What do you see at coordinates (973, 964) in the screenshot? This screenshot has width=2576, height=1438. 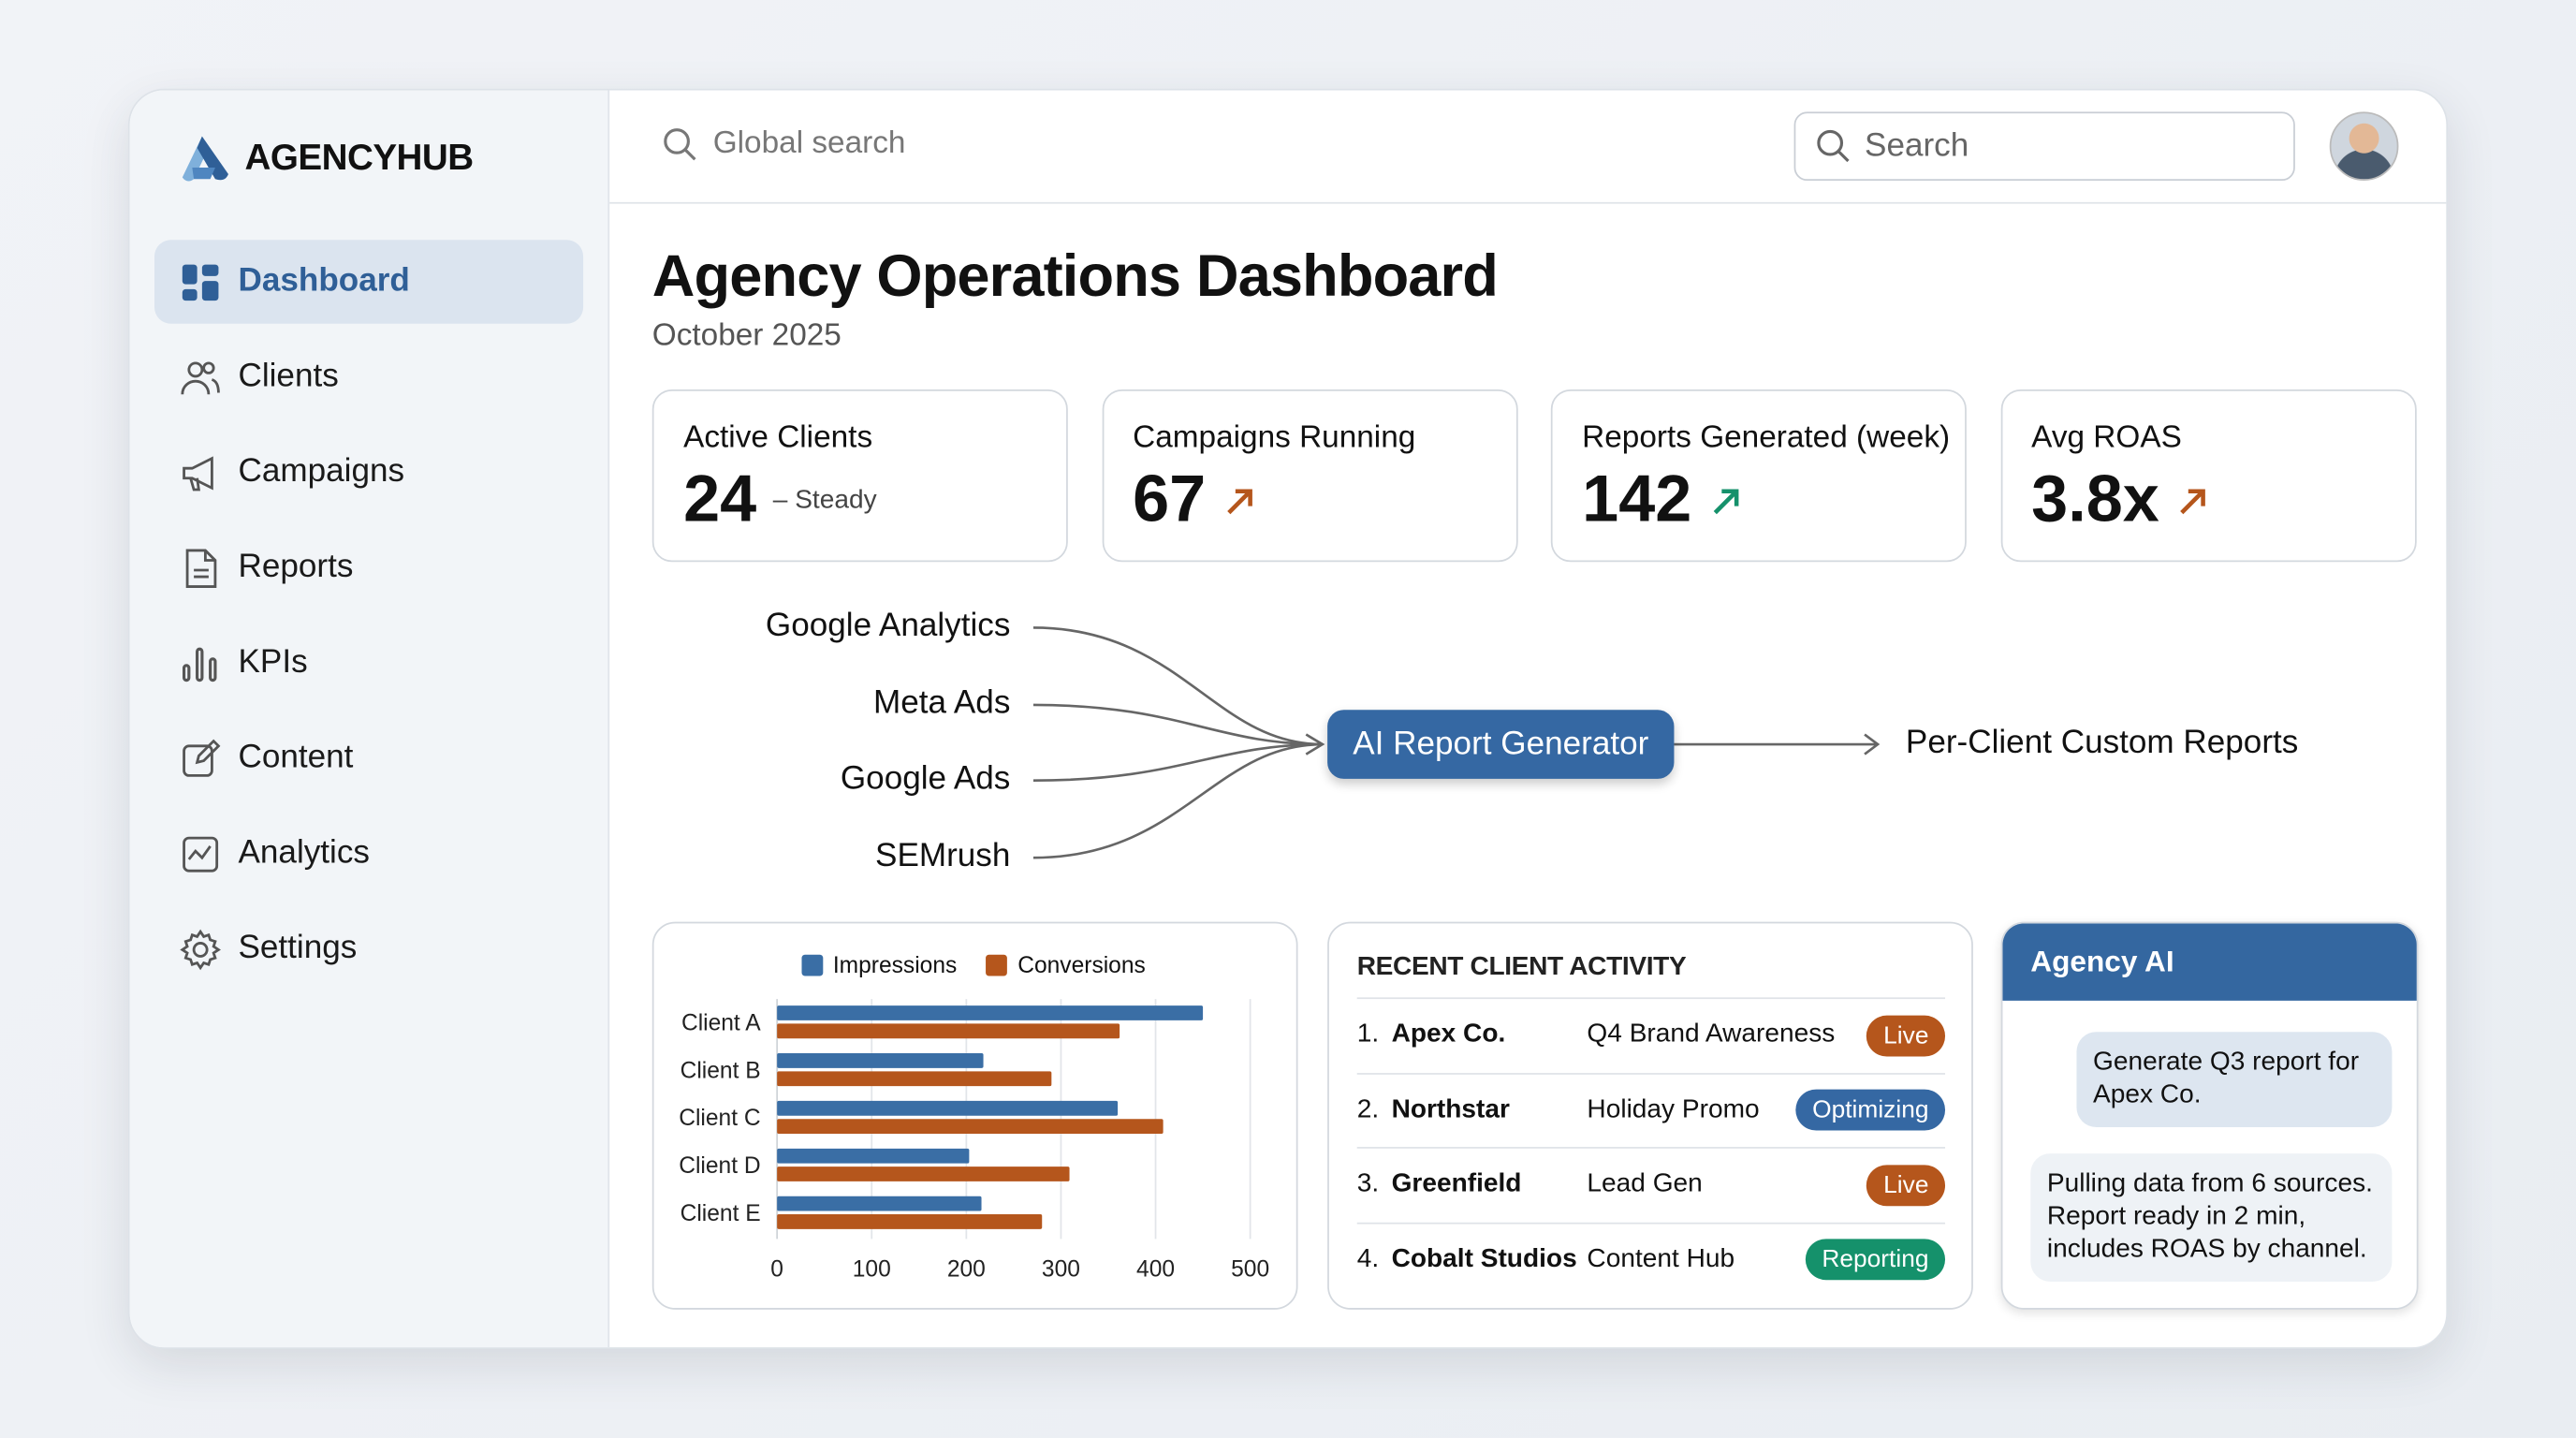 I see `chart-legend: Impressions Conversions` at bounding box center [973, 964].